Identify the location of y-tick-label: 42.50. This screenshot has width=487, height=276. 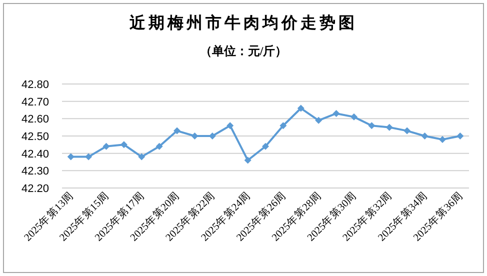
(35, 137).